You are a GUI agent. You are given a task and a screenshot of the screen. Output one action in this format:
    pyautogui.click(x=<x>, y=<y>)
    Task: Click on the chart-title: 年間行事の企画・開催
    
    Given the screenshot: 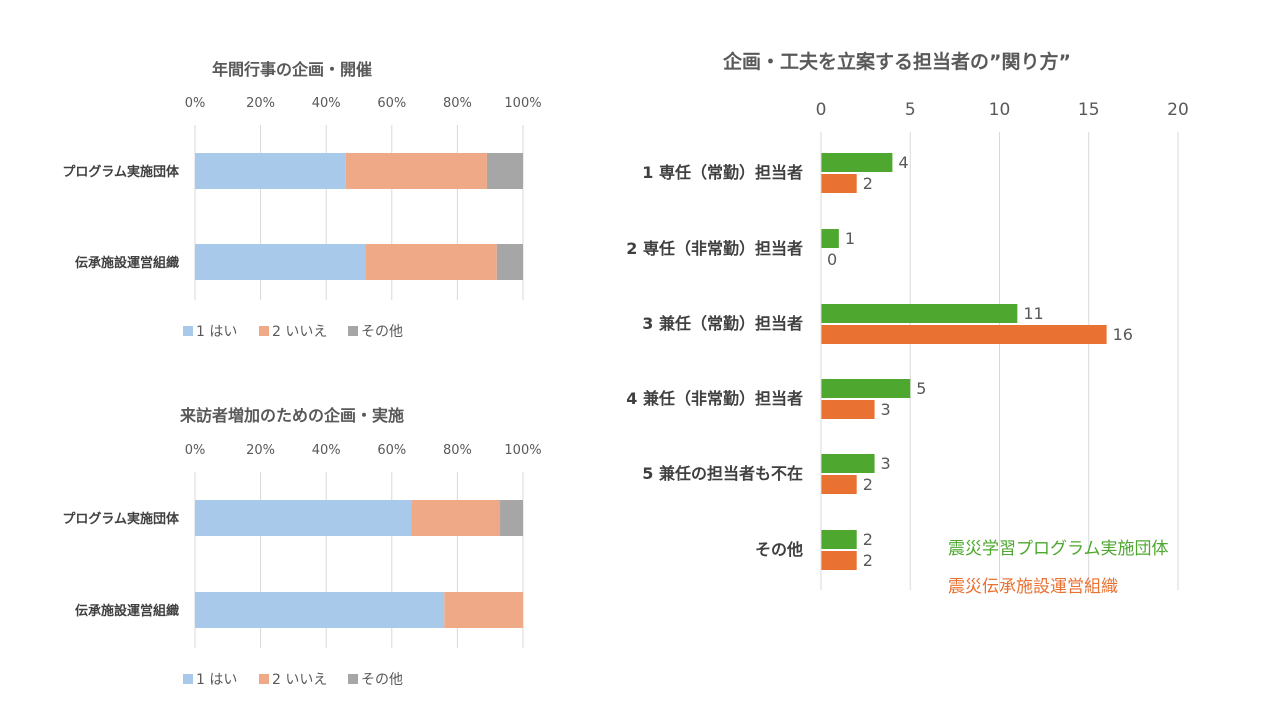 What is the action you would take?
    pyautogui.click(x=292, y=69)
    